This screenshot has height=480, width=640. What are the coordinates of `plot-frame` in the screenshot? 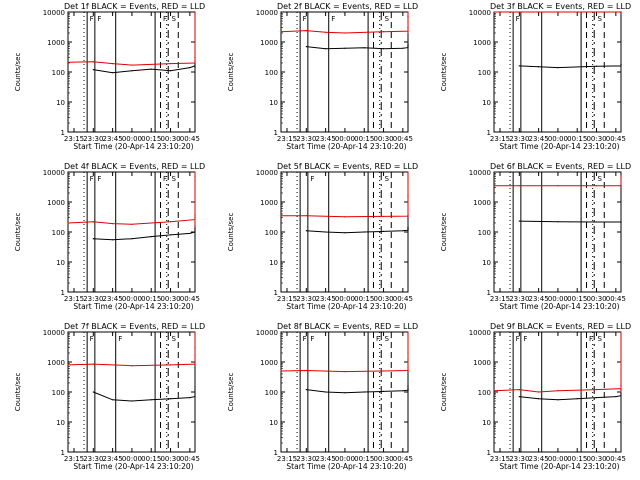 It's located at (557, 232).